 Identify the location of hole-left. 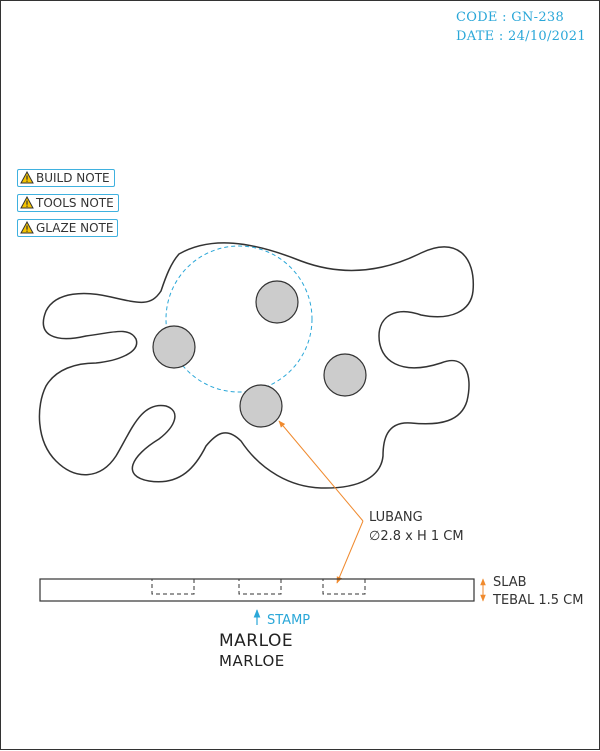
(174, 347).